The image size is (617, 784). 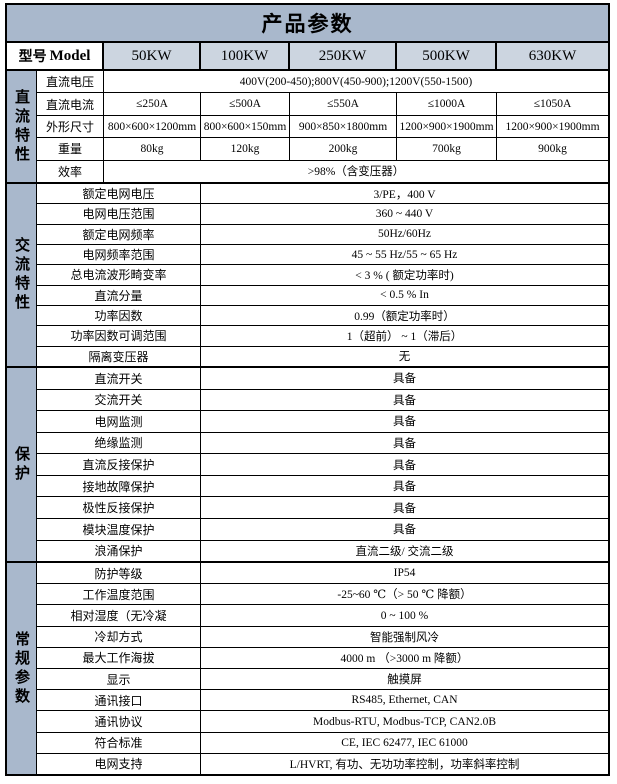 I want to click on param-label: 直流反接保护, so click(x=119, y=464).